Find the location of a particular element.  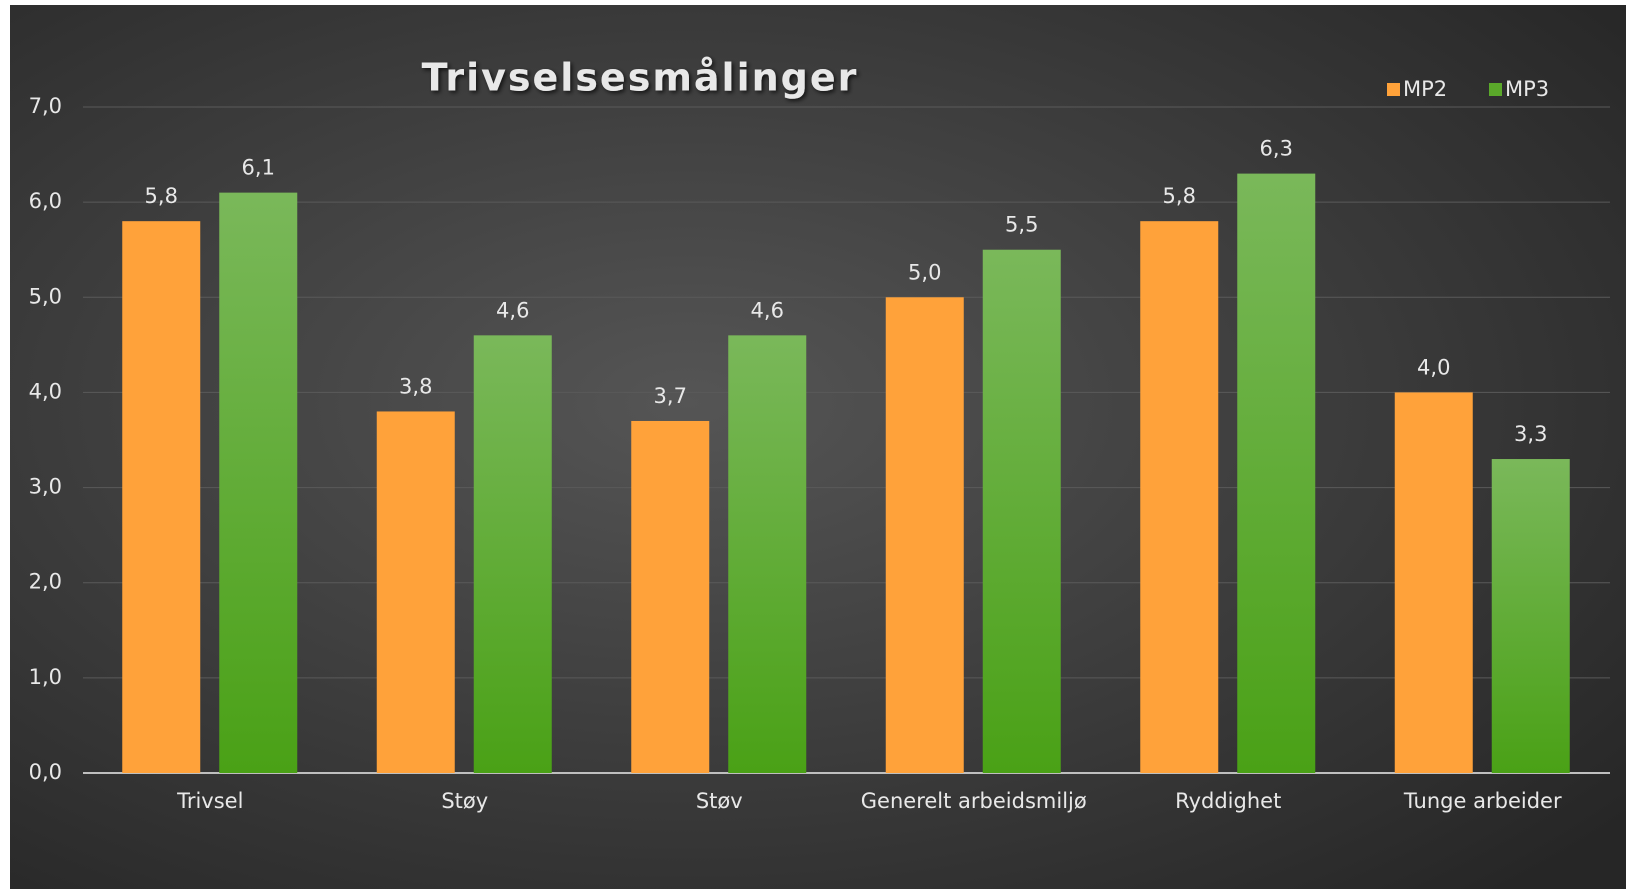

value-label: 4,0 is located at coordinates (1433, 367).